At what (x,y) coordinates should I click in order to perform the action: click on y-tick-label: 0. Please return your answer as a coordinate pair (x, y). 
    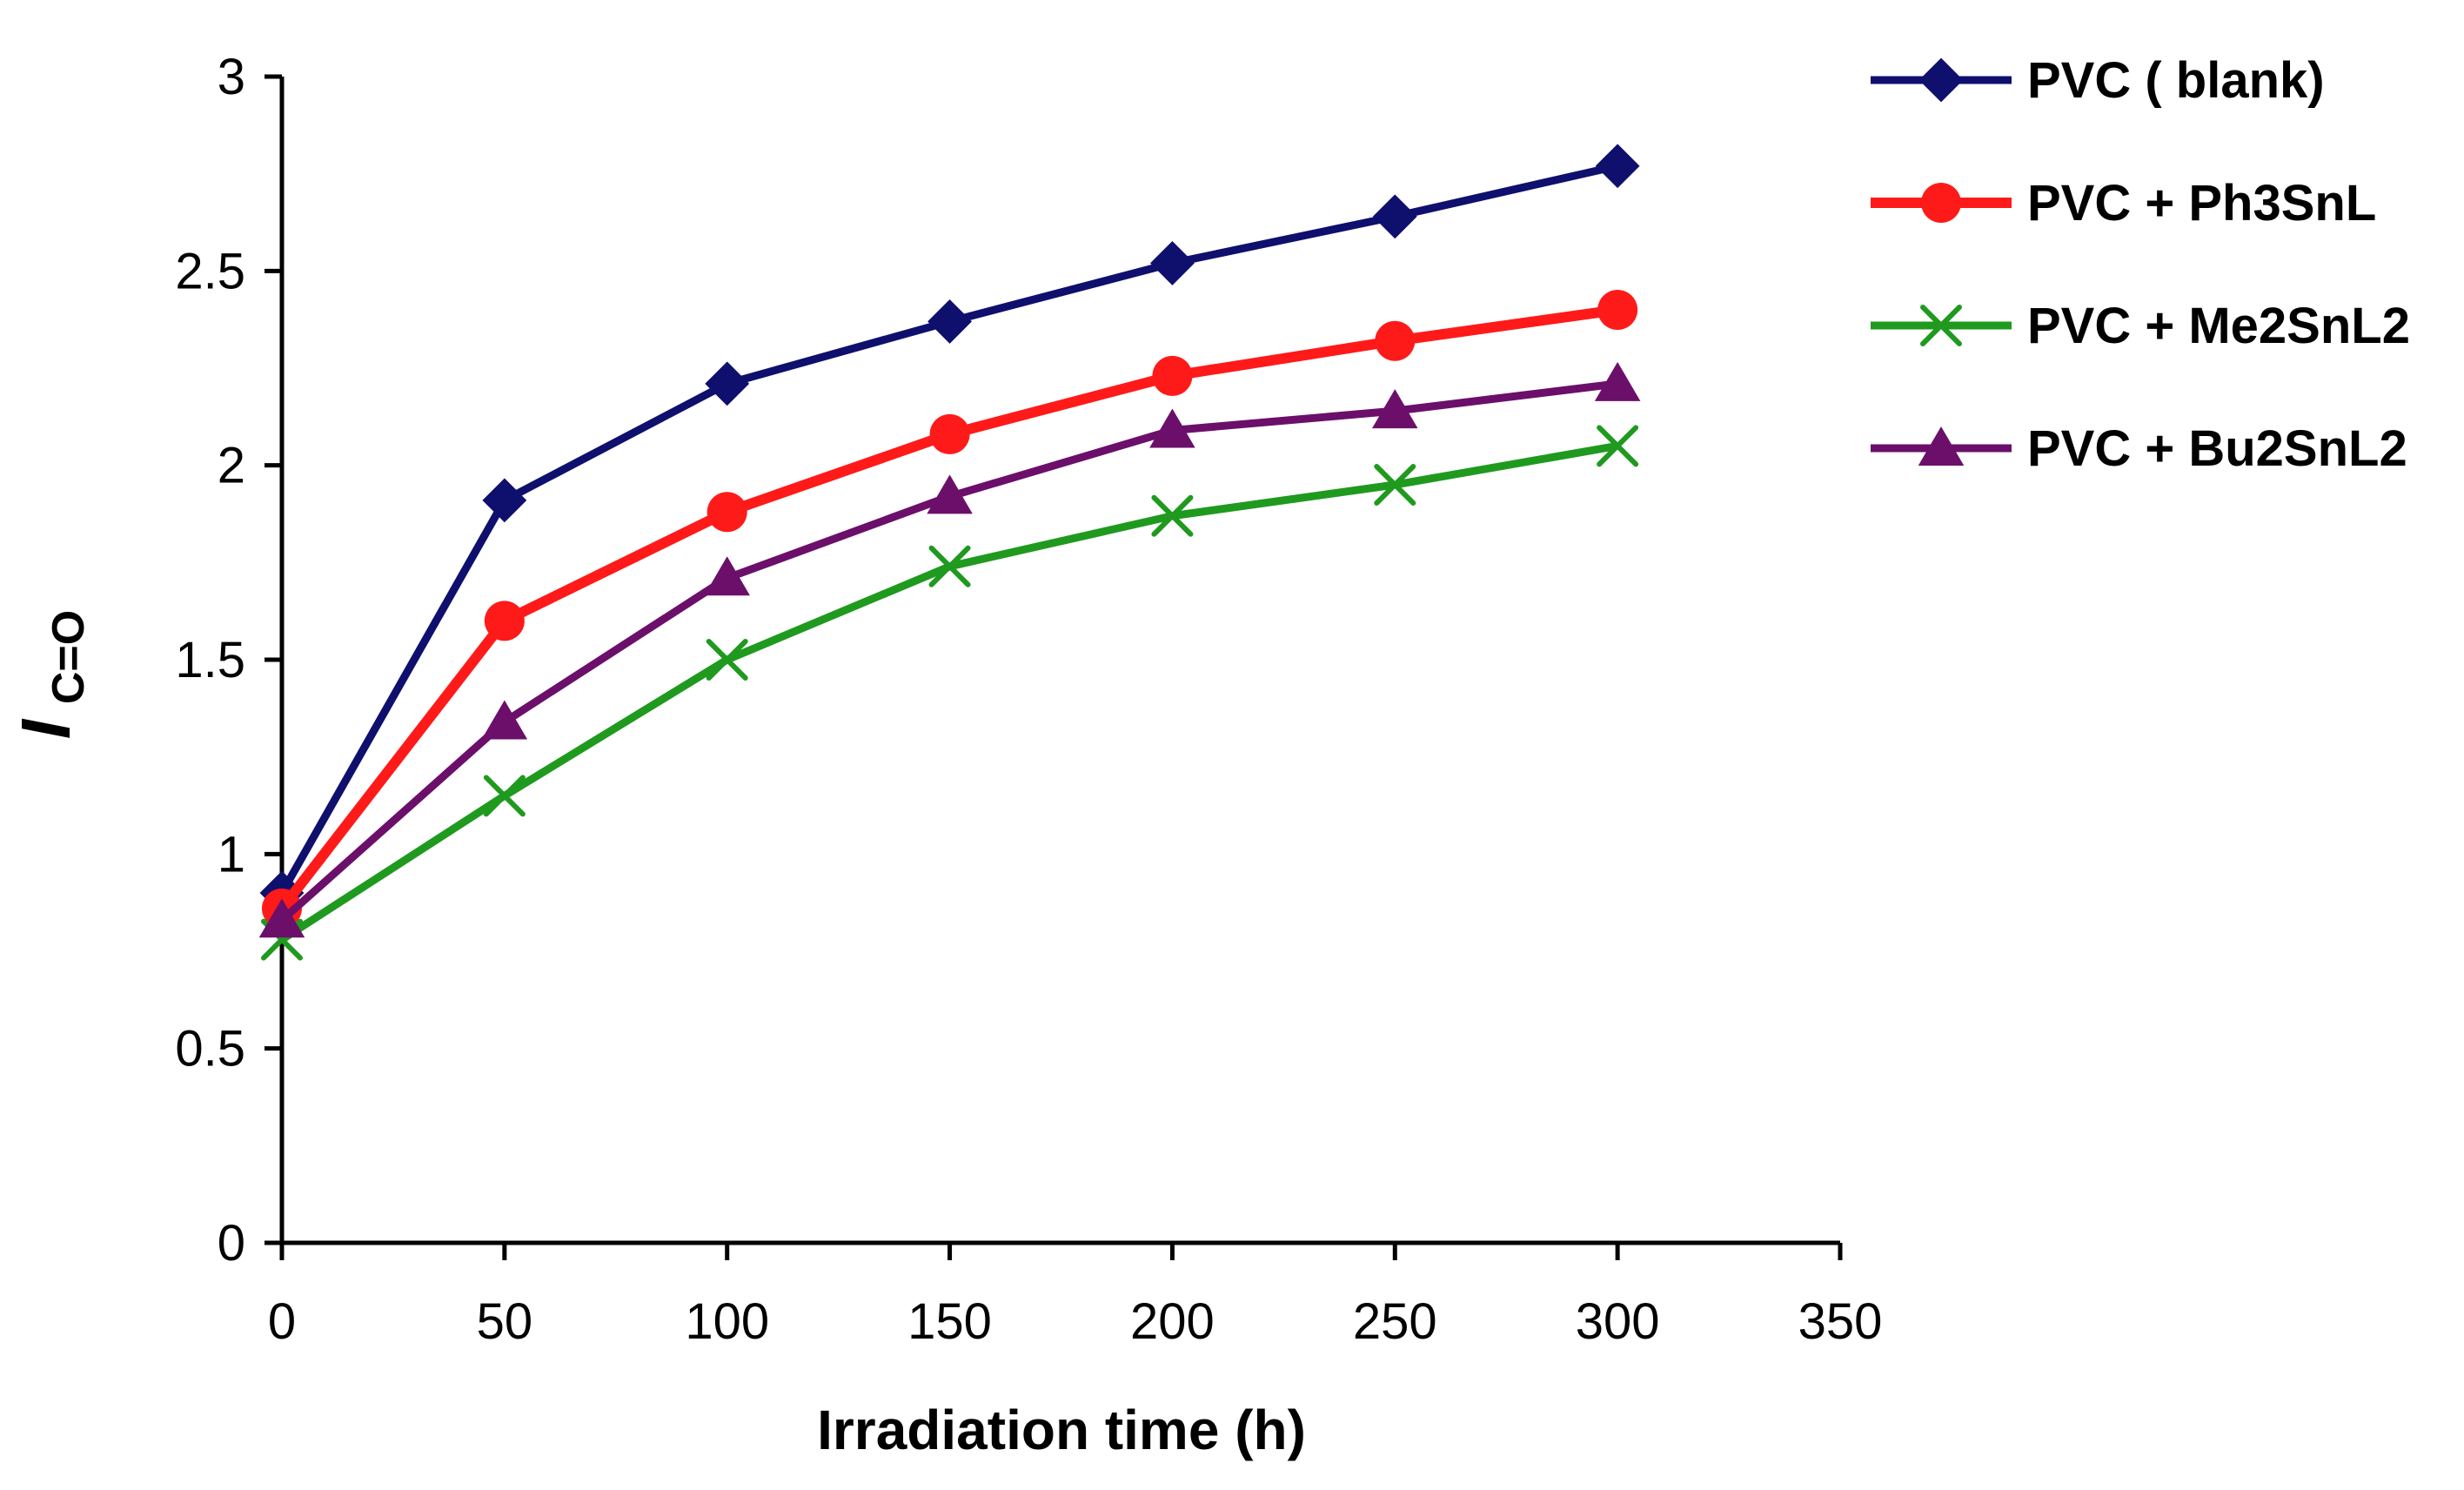
    Looking at the image, I should click on (231, 1243).